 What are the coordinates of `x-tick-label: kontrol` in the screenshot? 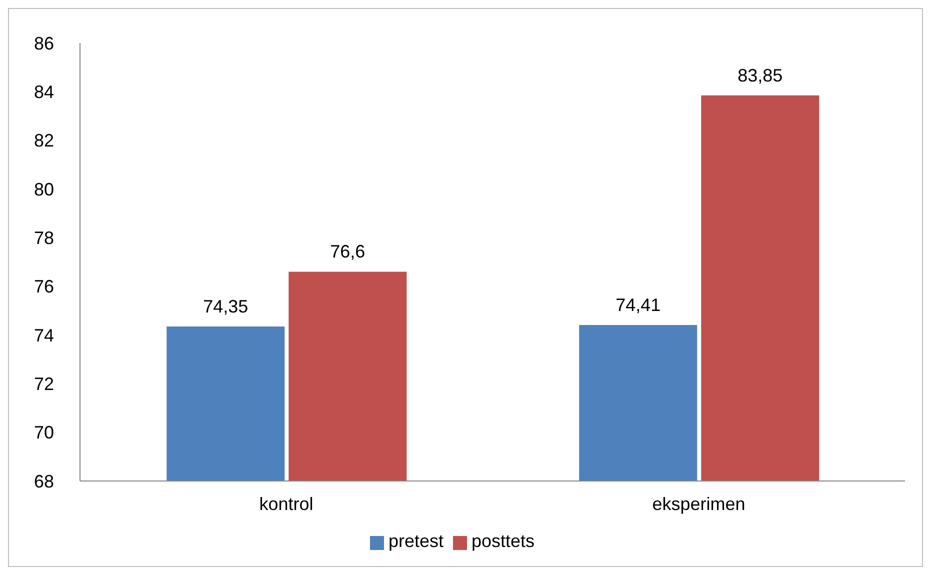 It's located at (286, 504).